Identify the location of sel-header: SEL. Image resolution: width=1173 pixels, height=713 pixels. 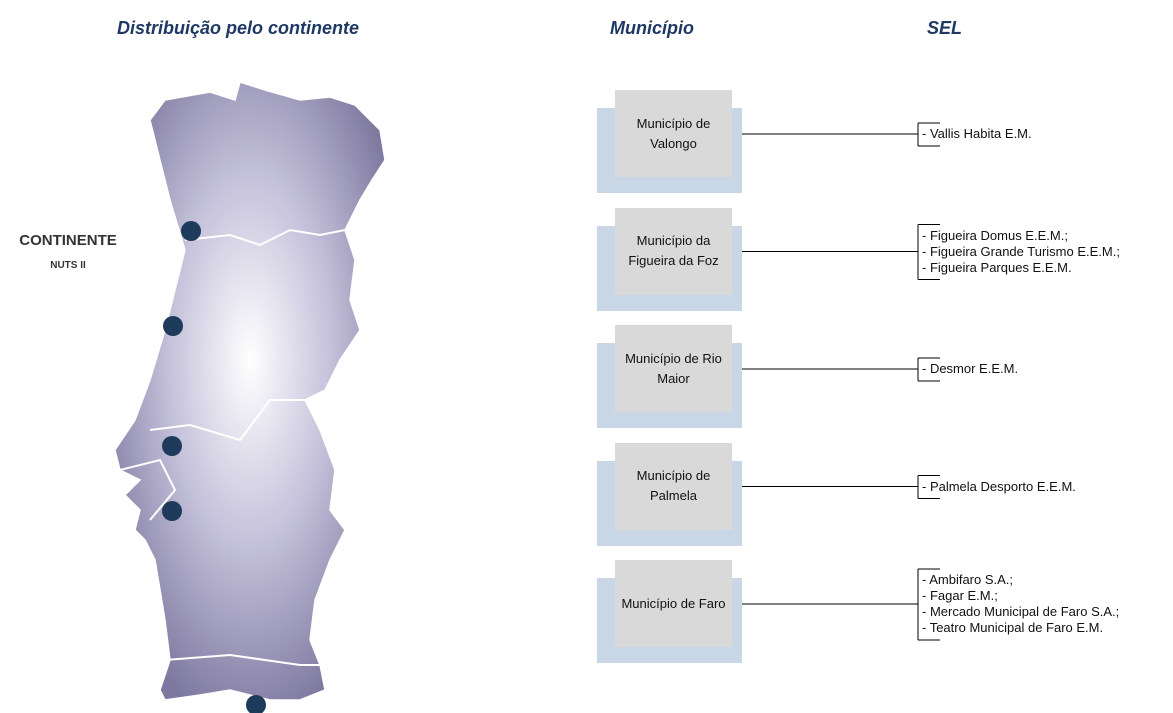
(945, 28).